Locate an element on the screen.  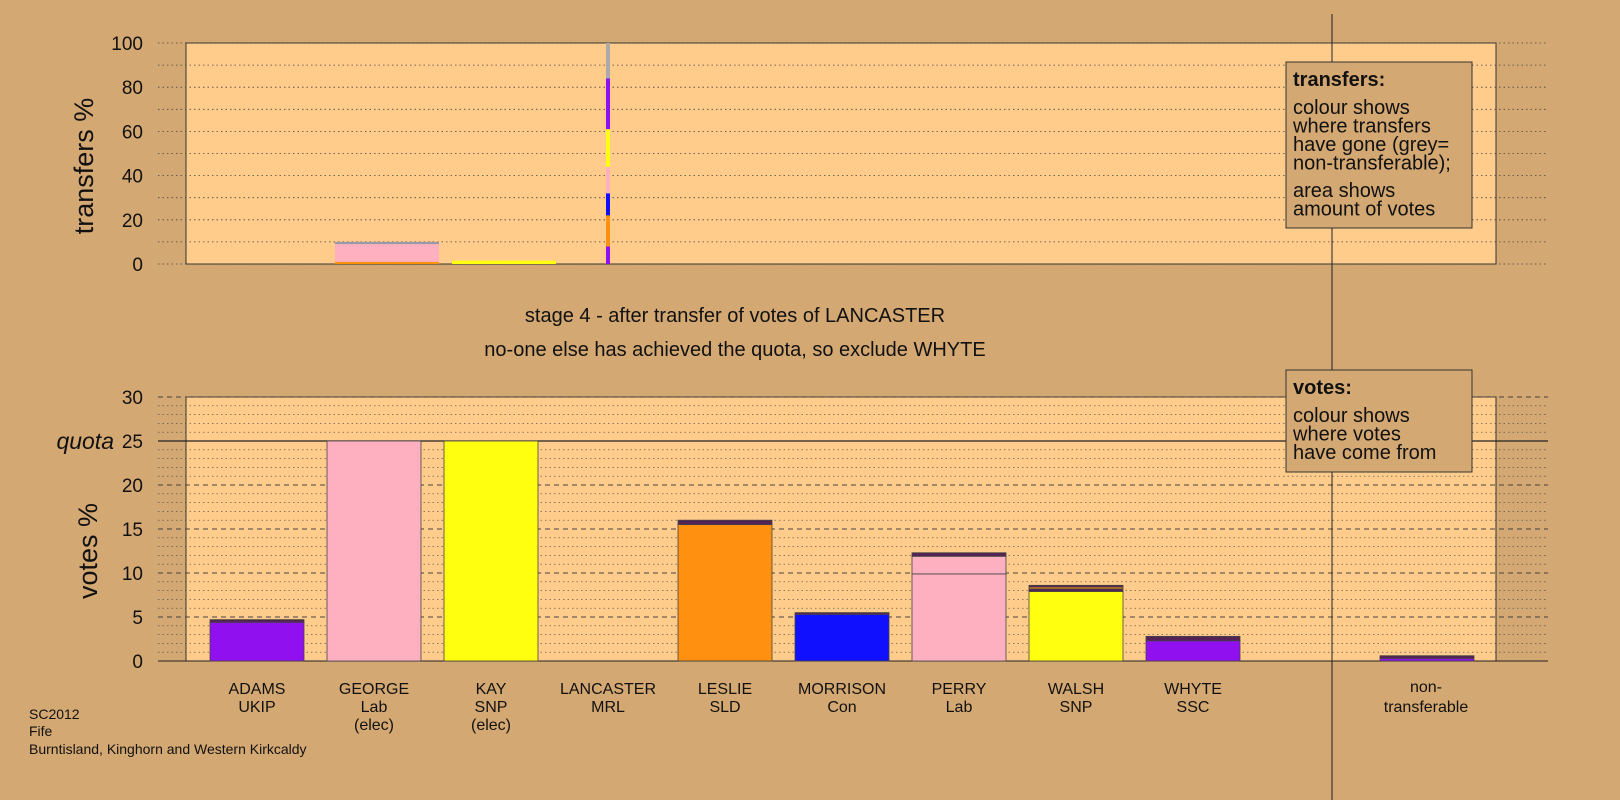
votes-legend-line: colour shows is located at coordinates (1351, 416).